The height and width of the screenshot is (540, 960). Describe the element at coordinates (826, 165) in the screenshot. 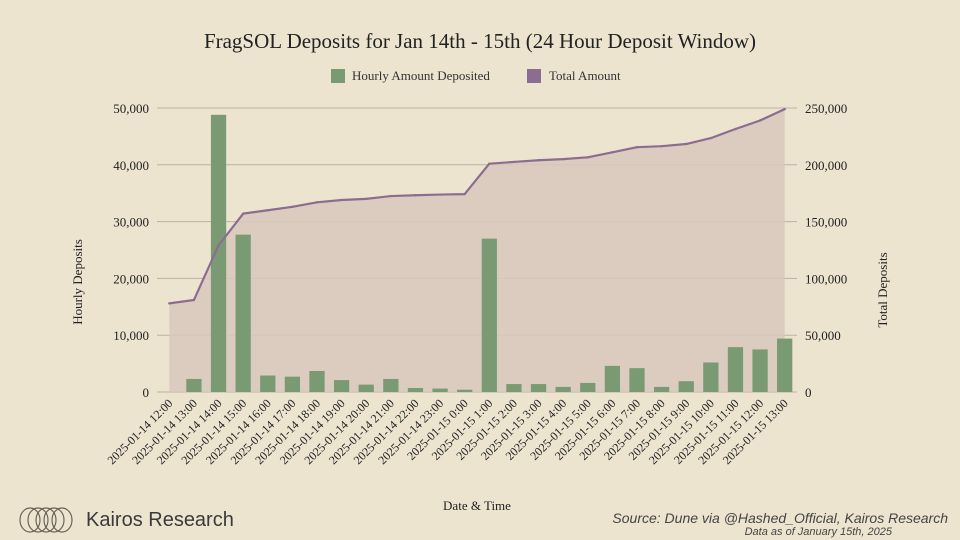

I see `y-tick-right: 200,000` at that location.